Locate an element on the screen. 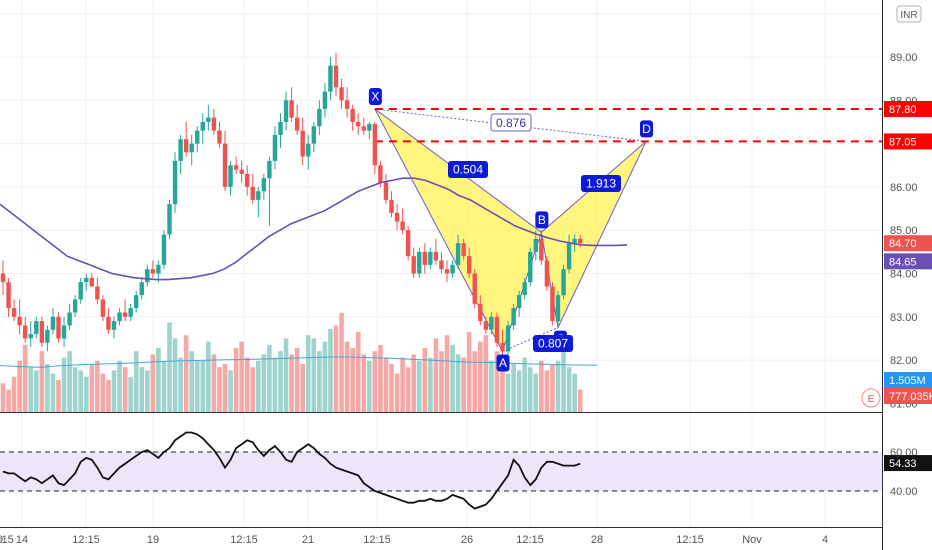 The height and width of the screenshot is (550, 932). volume-tag-text: 1.505M is located at coordinates (907, 381).